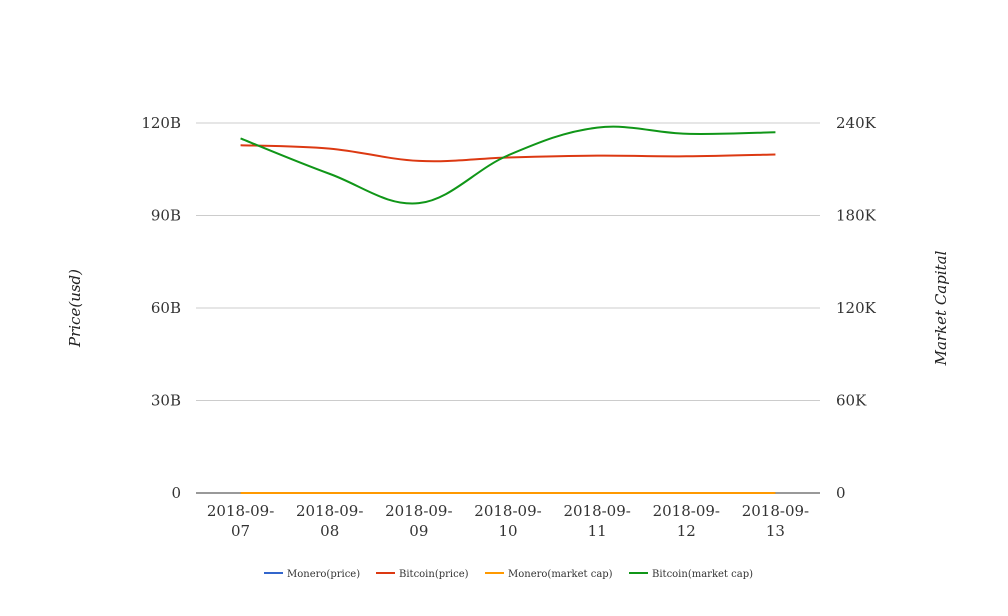  Describe the element at coordinates (560, 574) in the screenshot. I see `legend-label: Monero(market cap)` at that location.